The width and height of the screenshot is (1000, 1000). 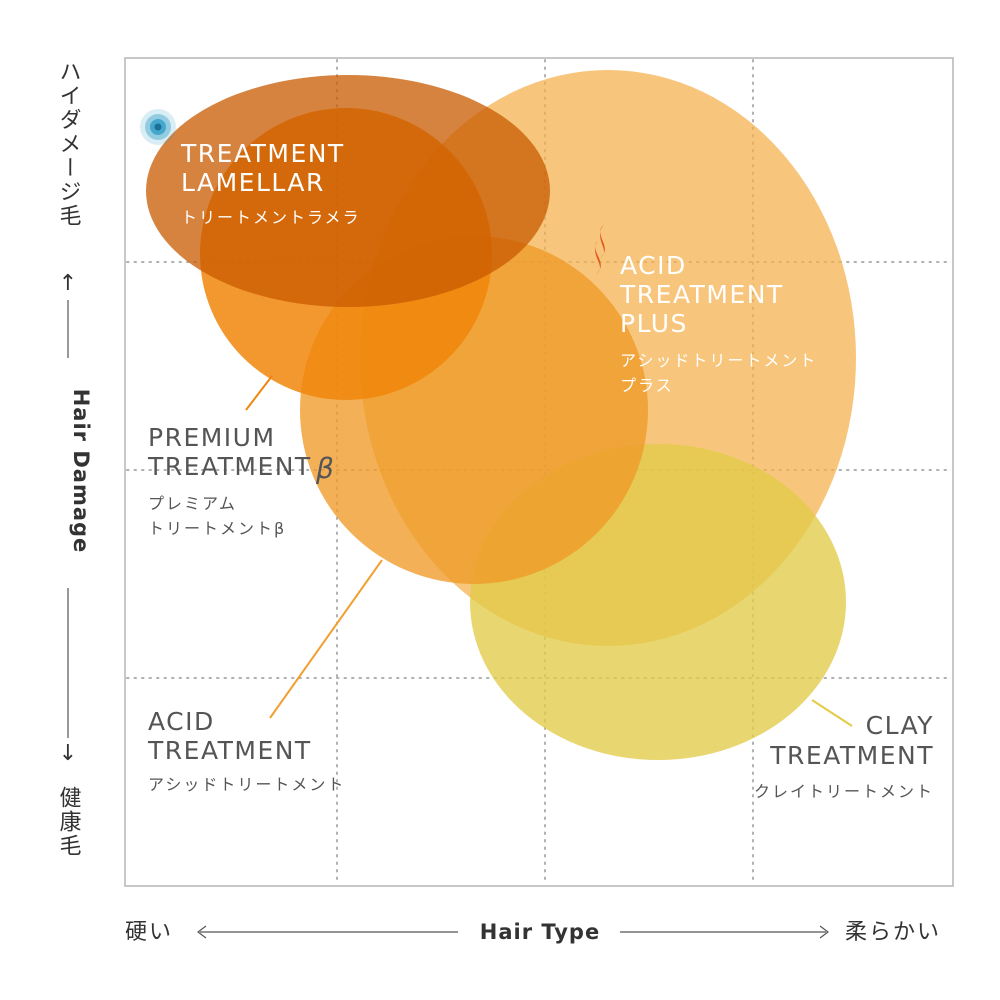 What do you see at coordinates (701, 294) in the screenshot?
I see `acid-plus-name-line2: TREATMENT` at bounding box center [701, 294].